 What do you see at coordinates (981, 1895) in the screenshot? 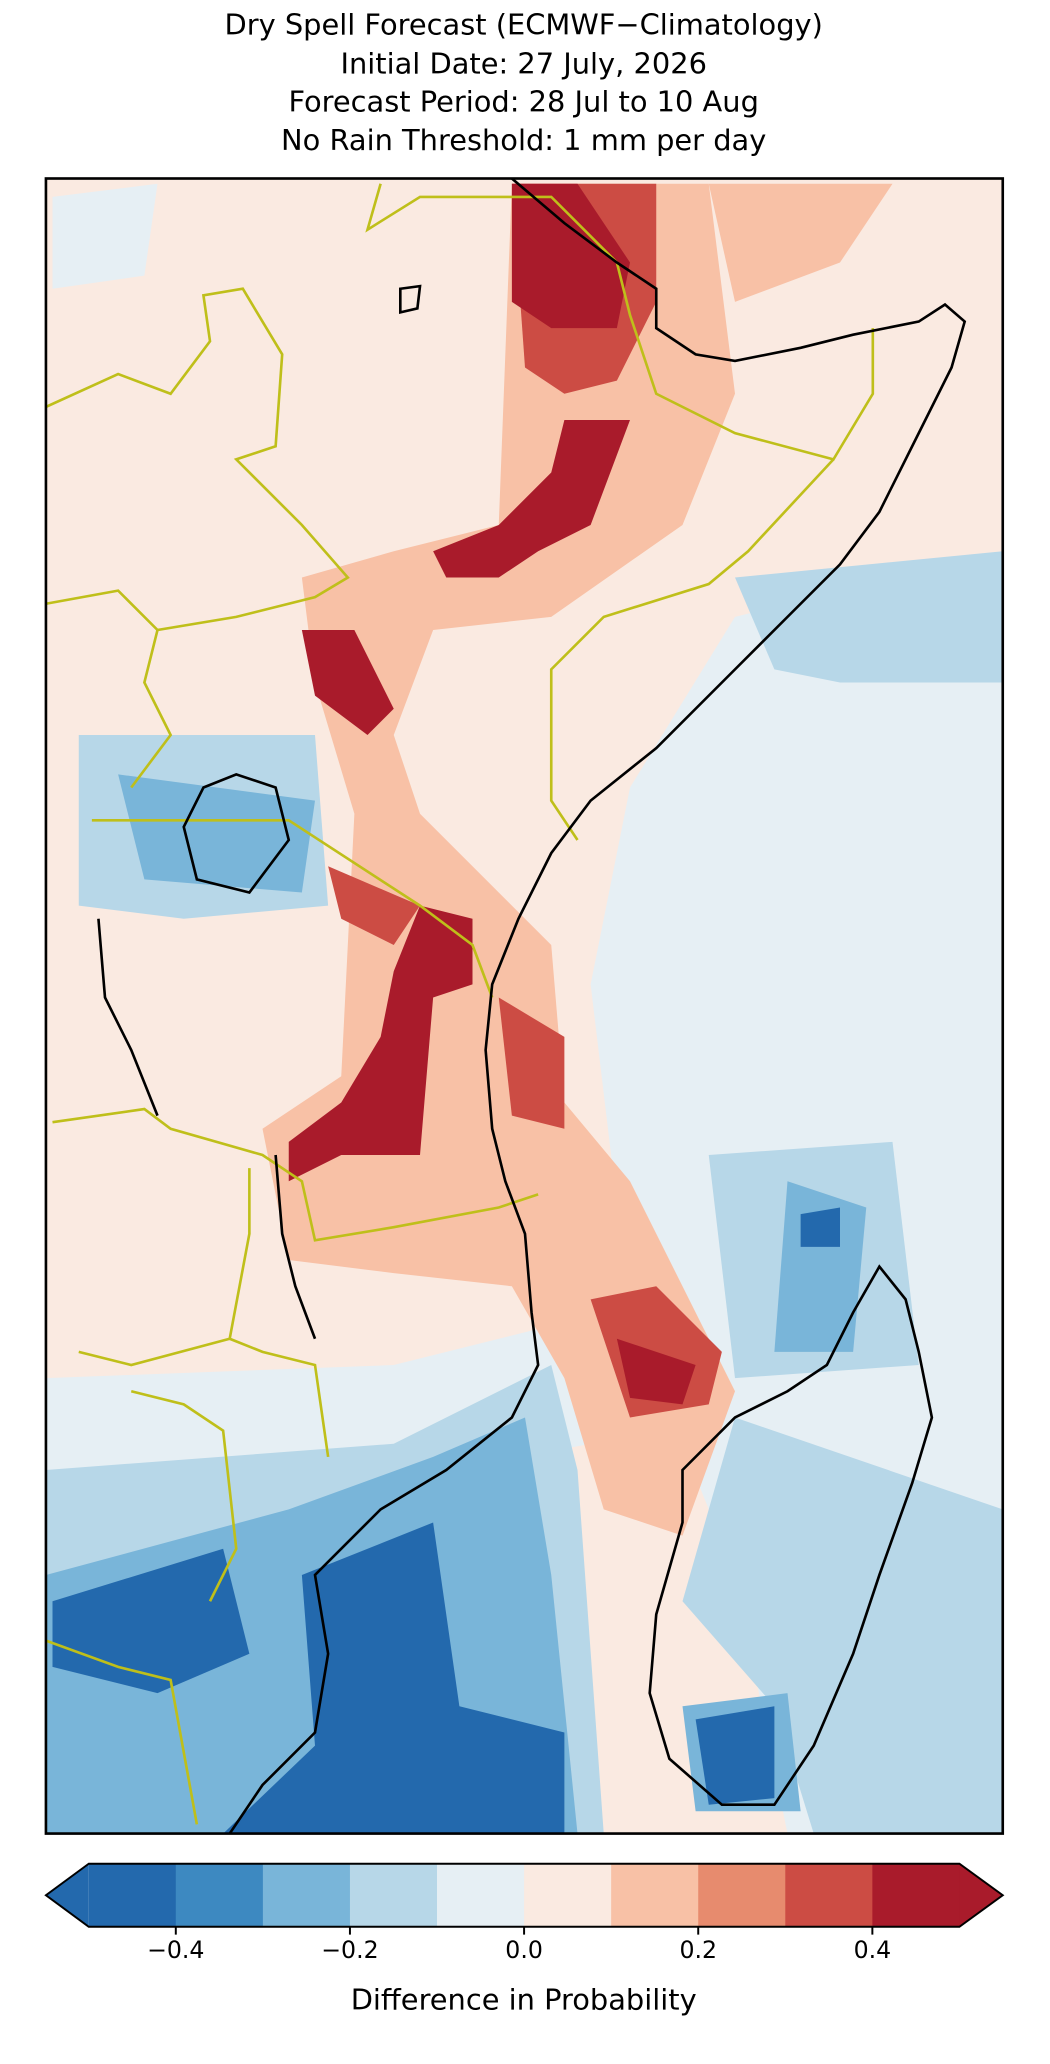
I see `colorbar-extend-max` at bounding box center [981, 1895].